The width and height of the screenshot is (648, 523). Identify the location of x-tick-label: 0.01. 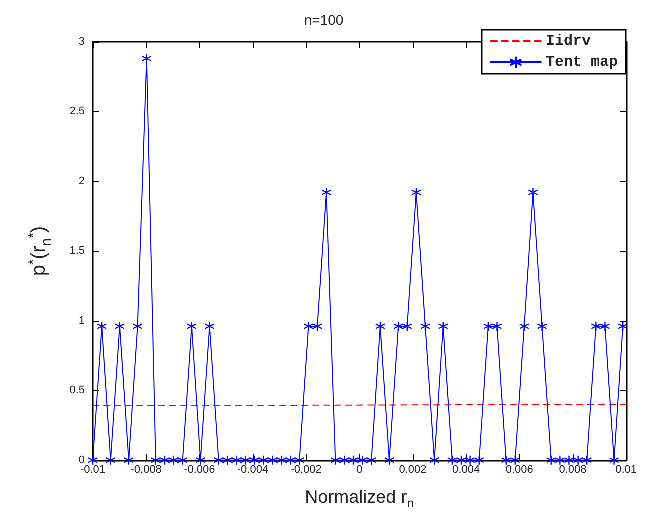
(627, 470).